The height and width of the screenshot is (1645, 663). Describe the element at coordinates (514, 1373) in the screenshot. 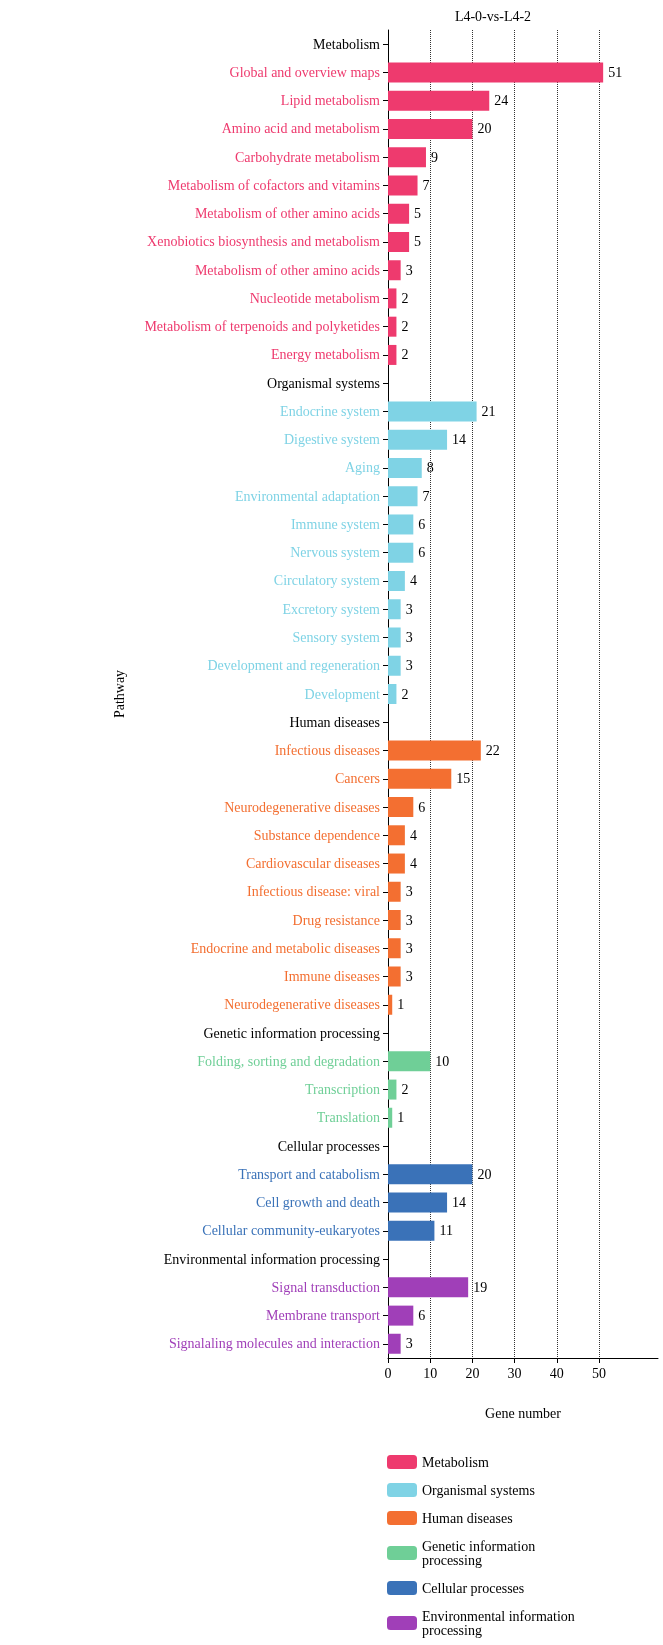

I see `x-tick-label: 30` at that location.